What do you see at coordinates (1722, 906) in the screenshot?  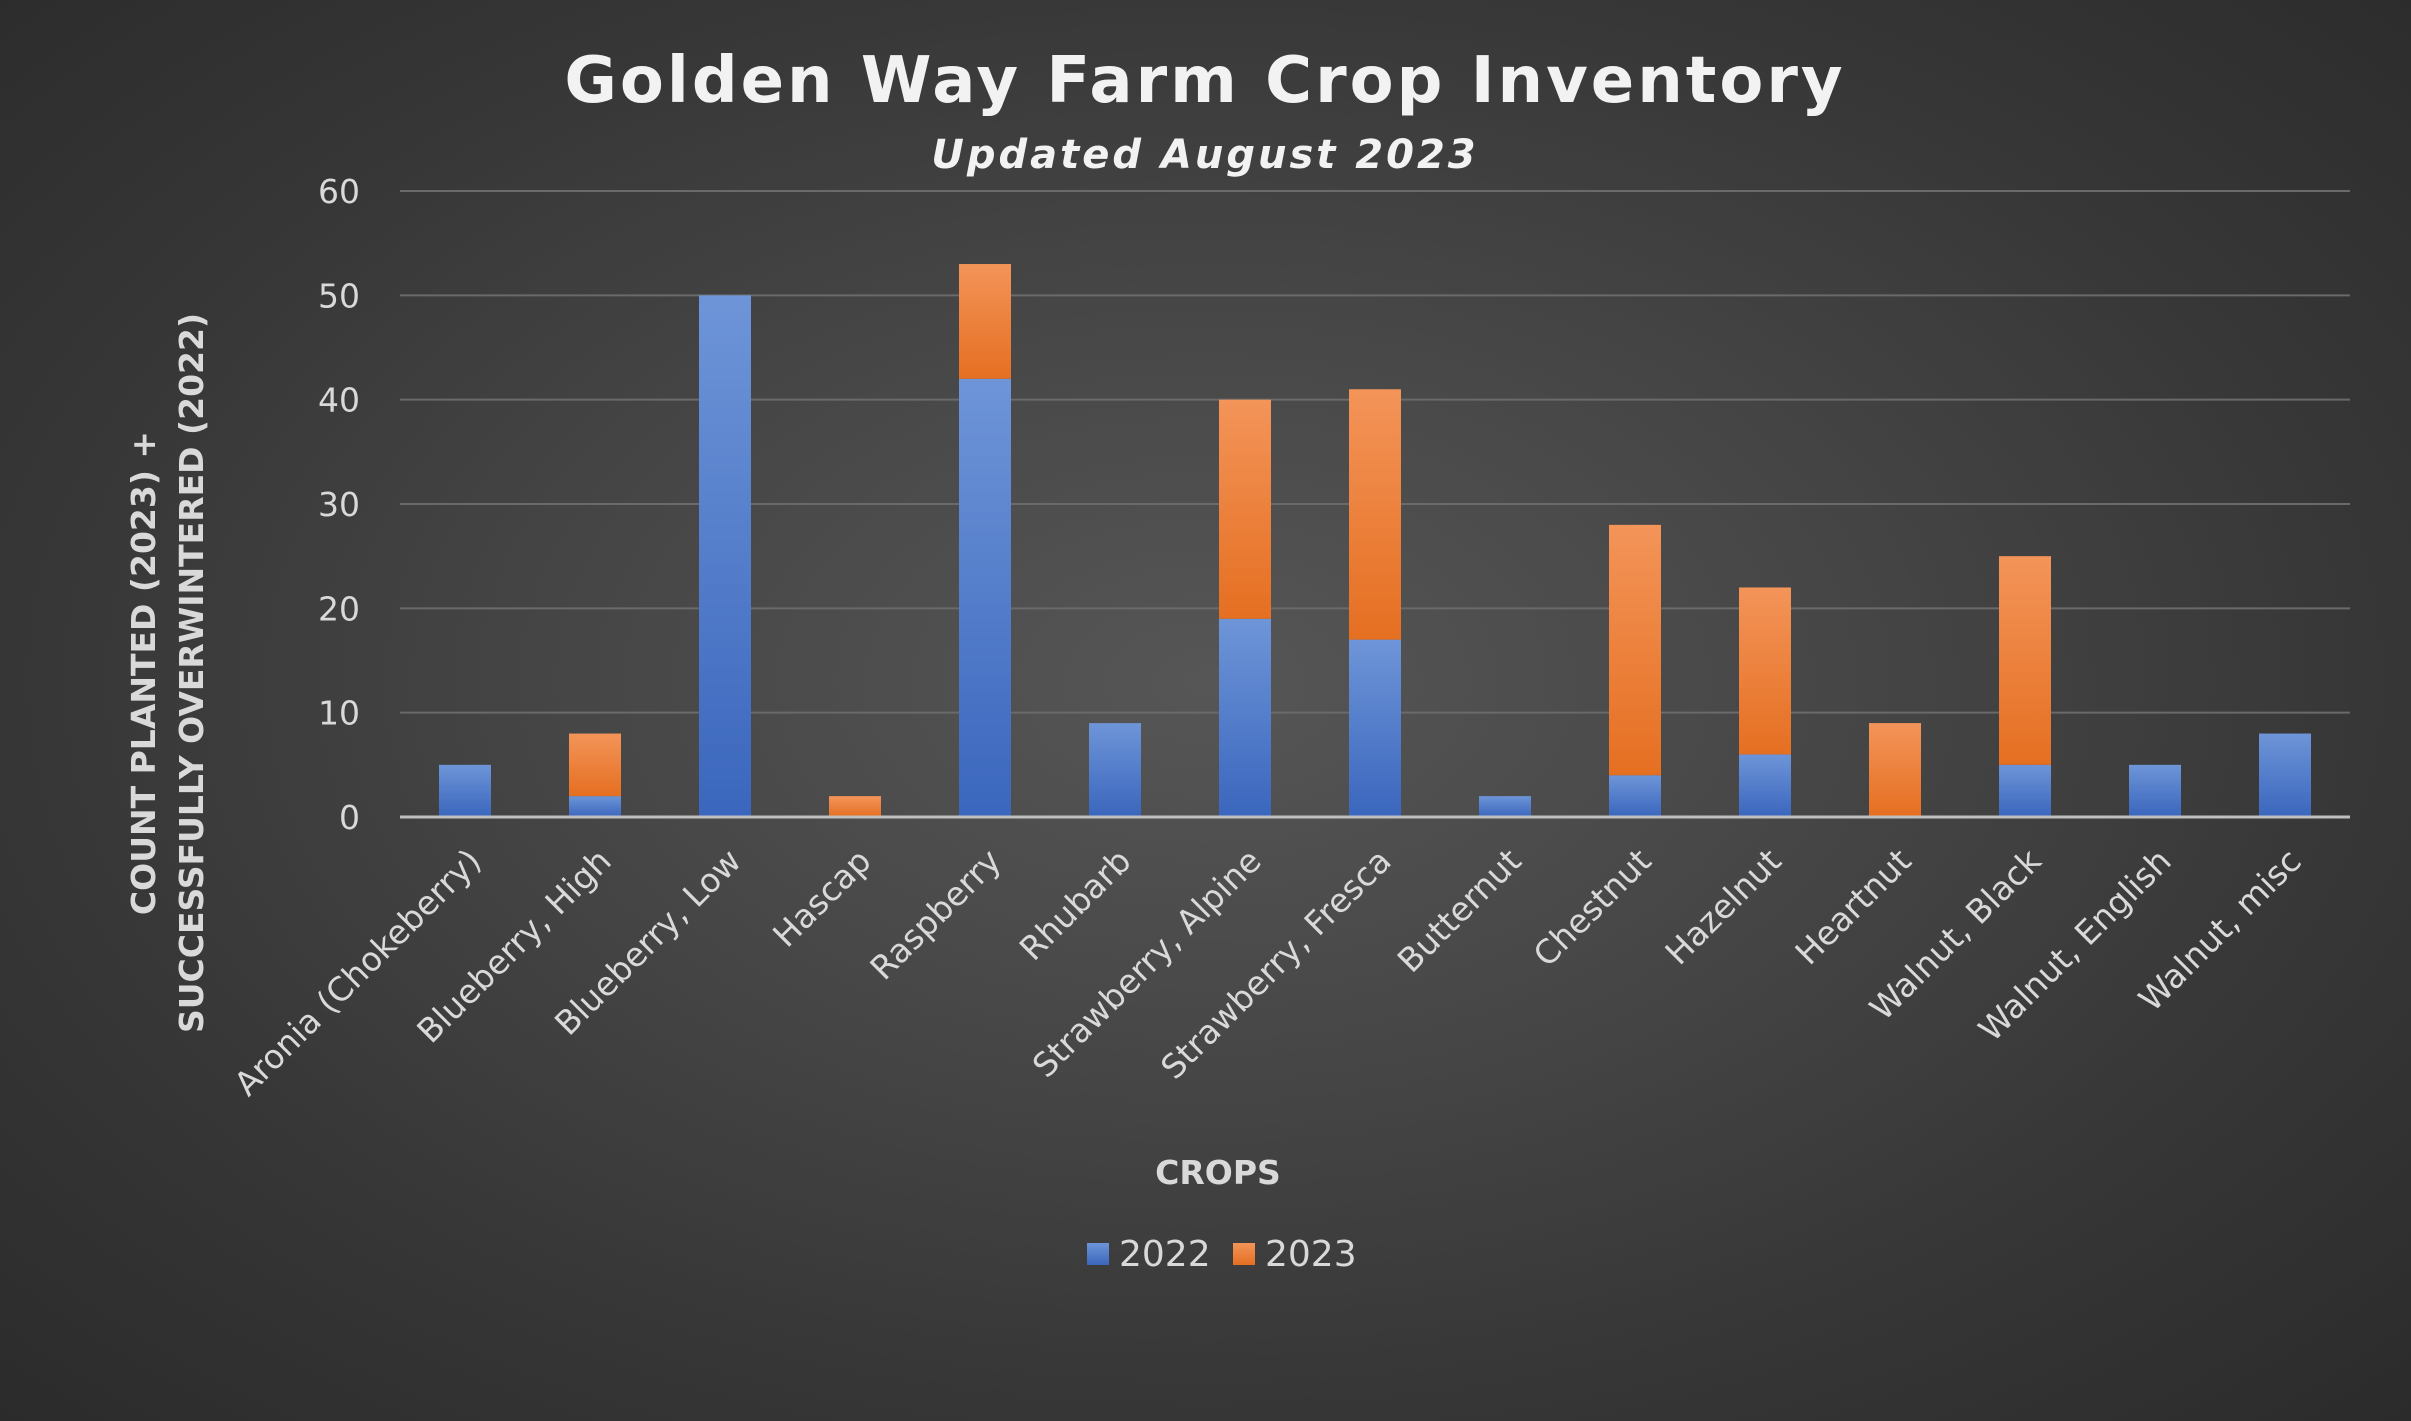 I see `x-tick-label: Hazelnut` at bounding box center [1722, 906].